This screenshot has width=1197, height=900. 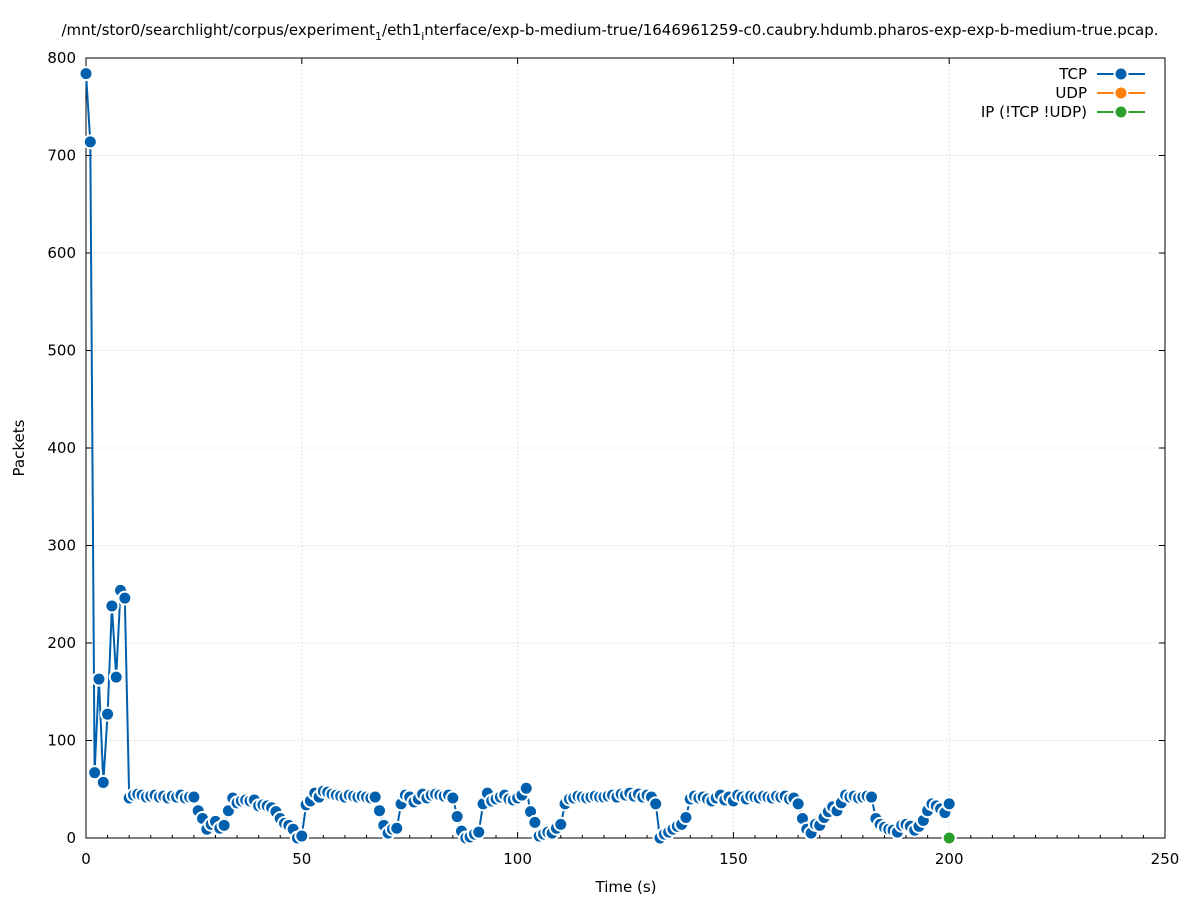 I want to click on y-tick-label: 700, so click(x=61, y=156).